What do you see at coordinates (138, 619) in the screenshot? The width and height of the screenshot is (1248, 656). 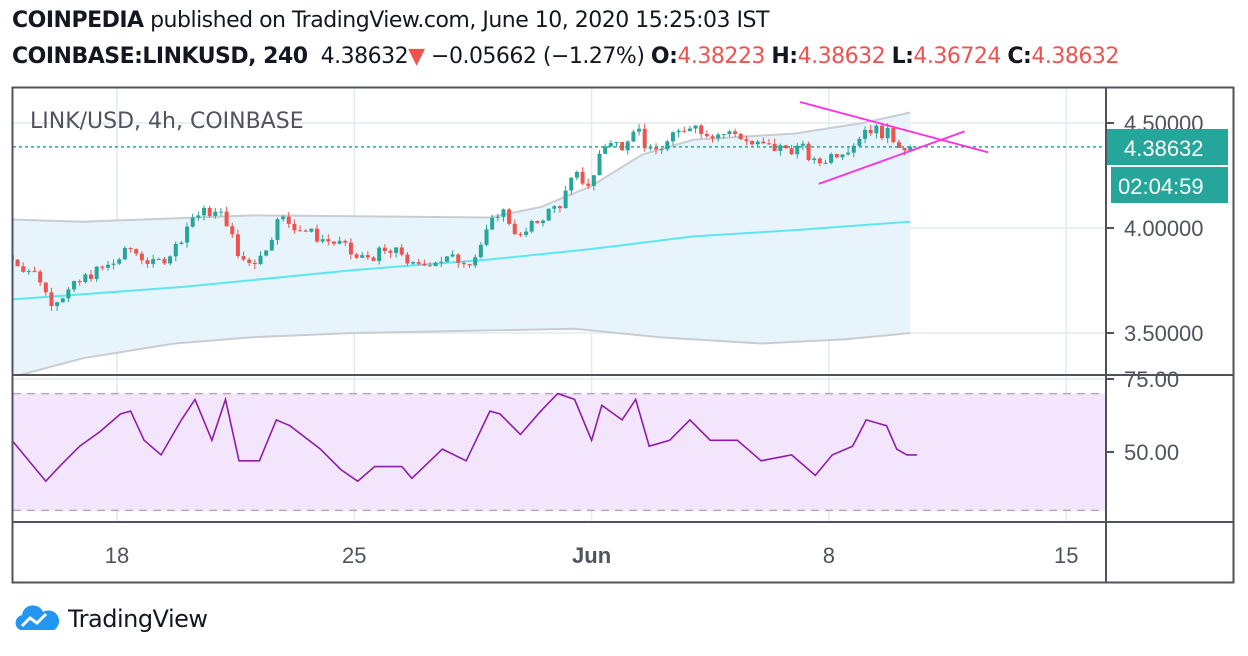 I see `logo-text: TradingView` at bounding box center [138, 619].